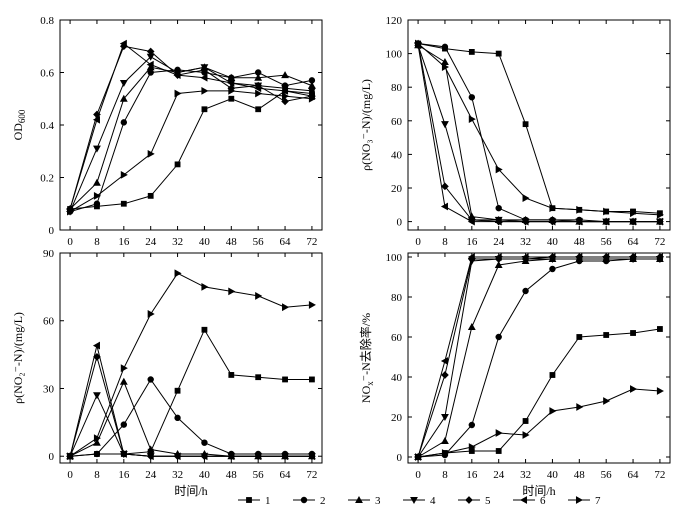 Image resolution: width=692 pixels, height=517 pixels. Describe the element at coordinates (529, 501) in the screenshot. I see `legend-item: 6` at that location.